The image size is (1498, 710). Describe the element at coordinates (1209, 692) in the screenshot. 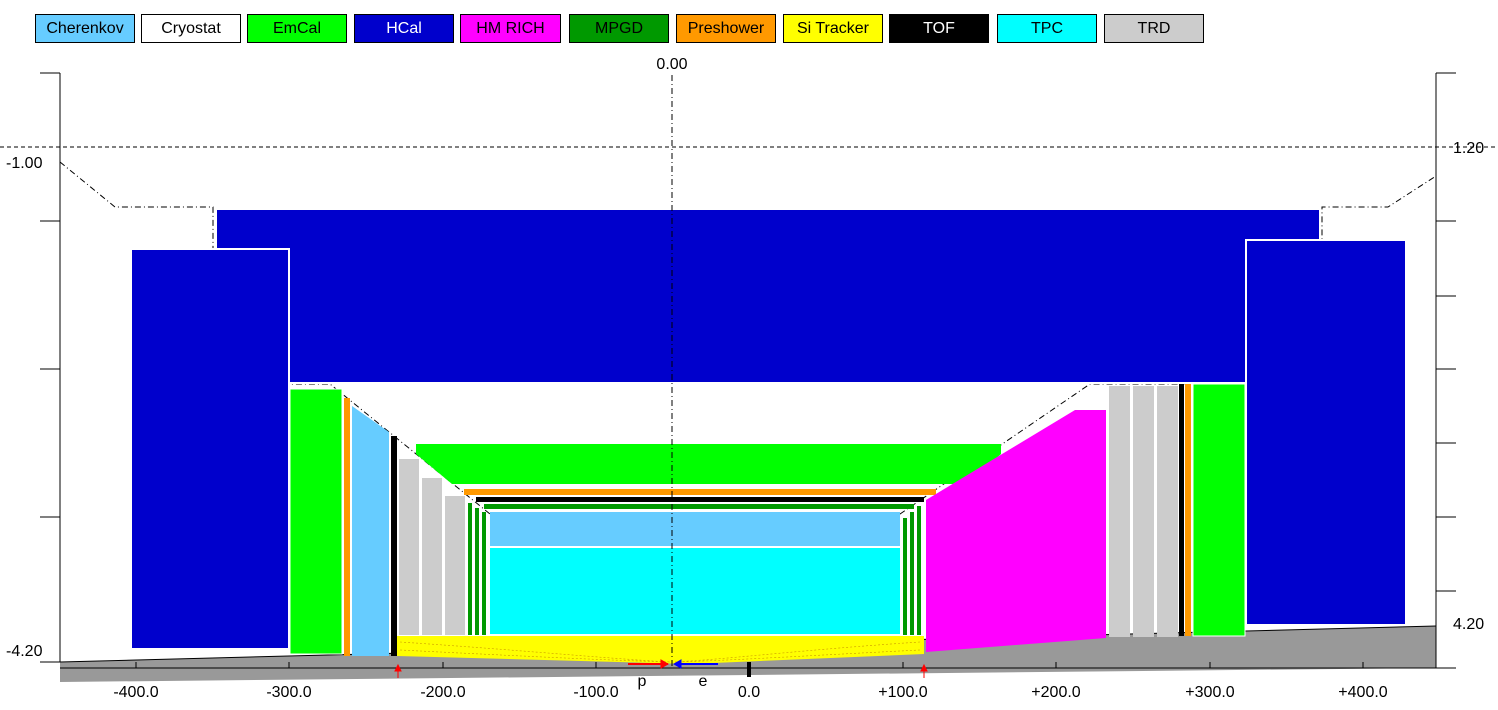

I see `x-tick-label: +300.0` at that location.